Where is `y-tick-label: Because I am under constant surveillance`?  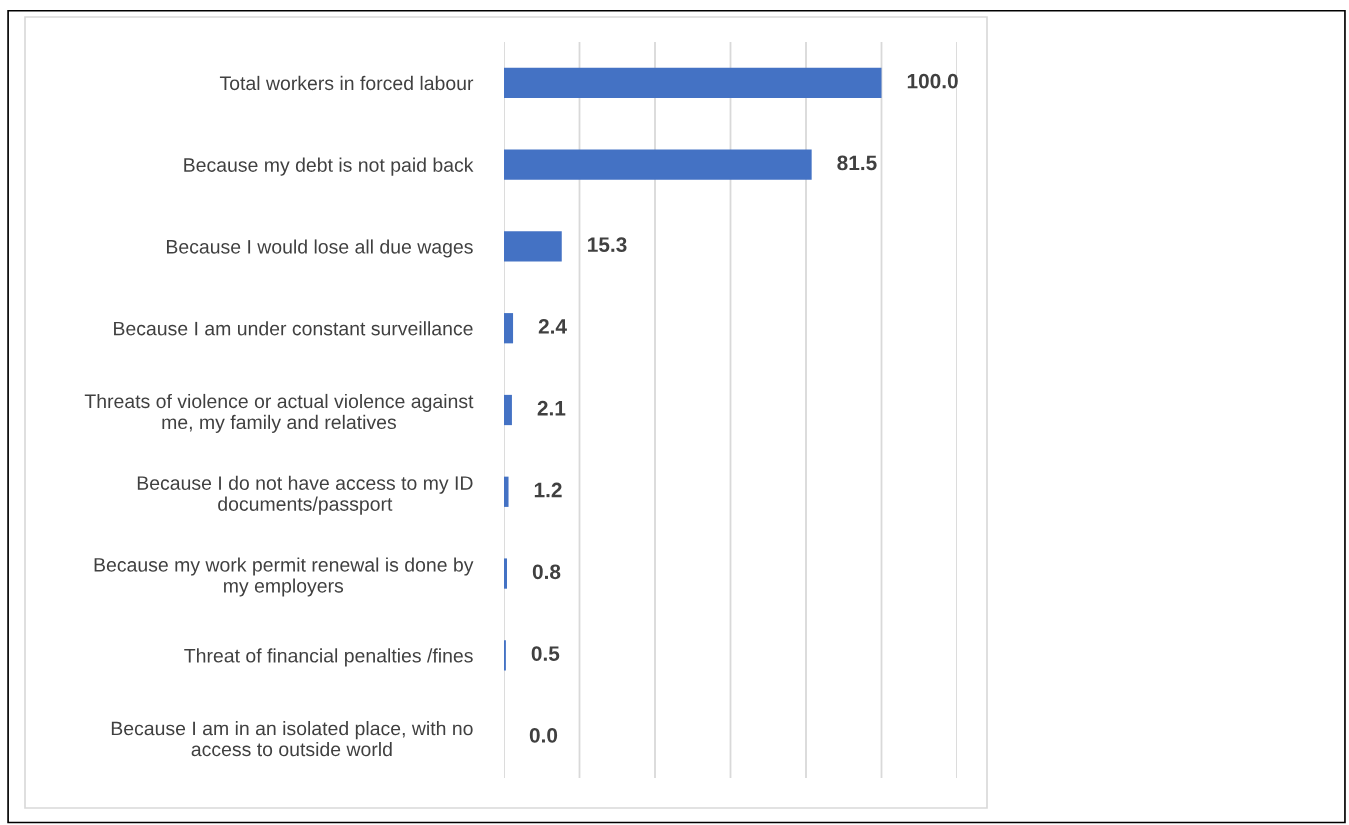 y-tick-label: Because I am under constant surveillance is located at coordinates (293, 328).